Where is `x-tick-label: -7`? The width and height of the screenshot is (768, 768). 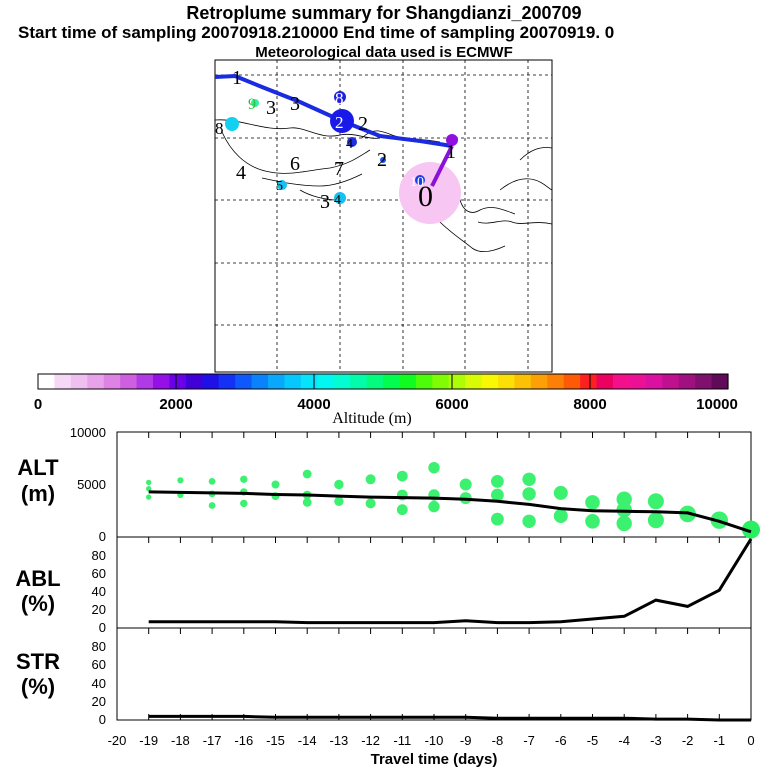 x-tick-label: -7 is located at coordinates (529, 740).